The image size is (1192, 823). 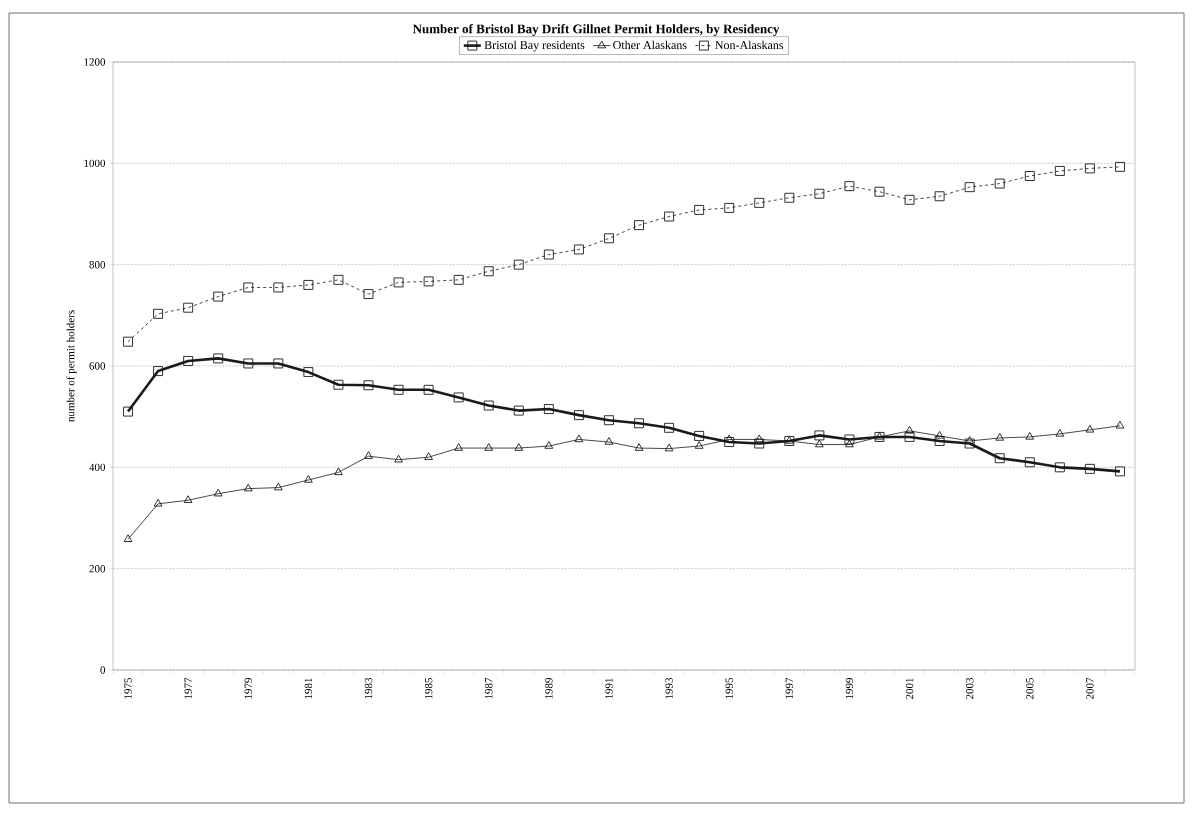 I want to click on y-tick-label: 400, so click(x=97, y=467).